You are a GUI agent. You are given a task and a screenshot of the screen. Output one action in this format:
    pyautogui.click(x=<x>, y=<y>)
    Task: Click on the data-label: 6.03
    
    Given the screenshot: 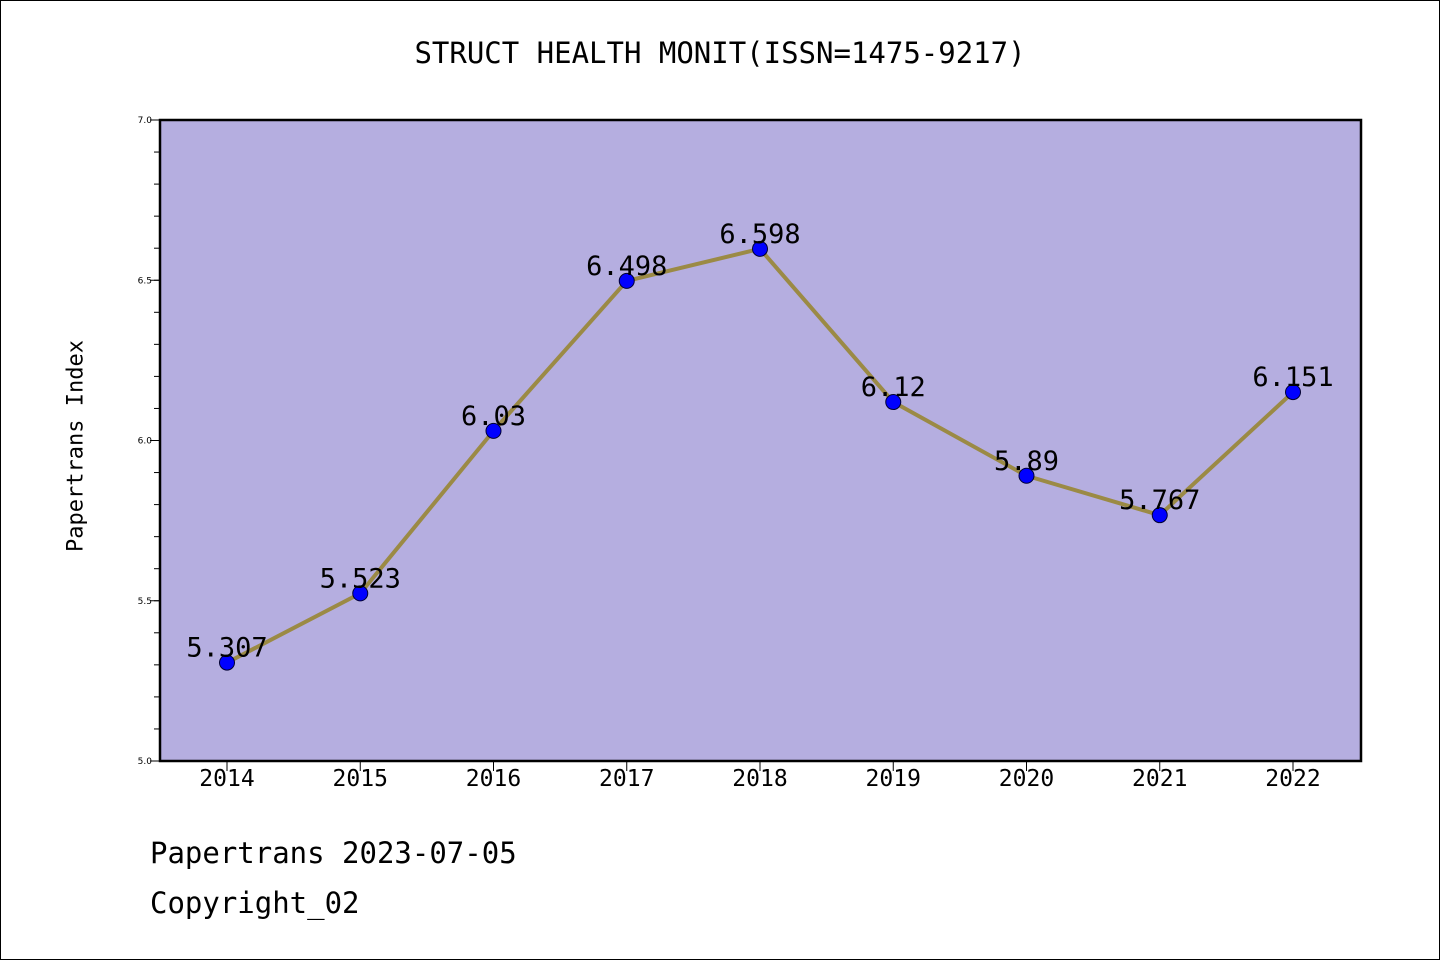 What is the action you would take?
    pyautogui.click(x=493, y=416)
    